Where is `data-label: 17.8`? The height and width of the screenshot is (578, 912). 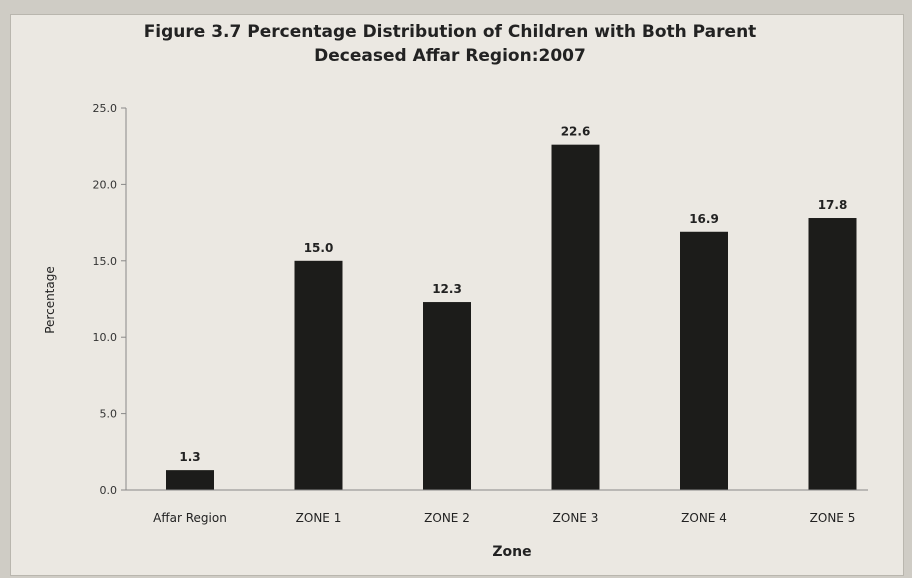
data-label: 17.8 is located at coordinates (833, 205).